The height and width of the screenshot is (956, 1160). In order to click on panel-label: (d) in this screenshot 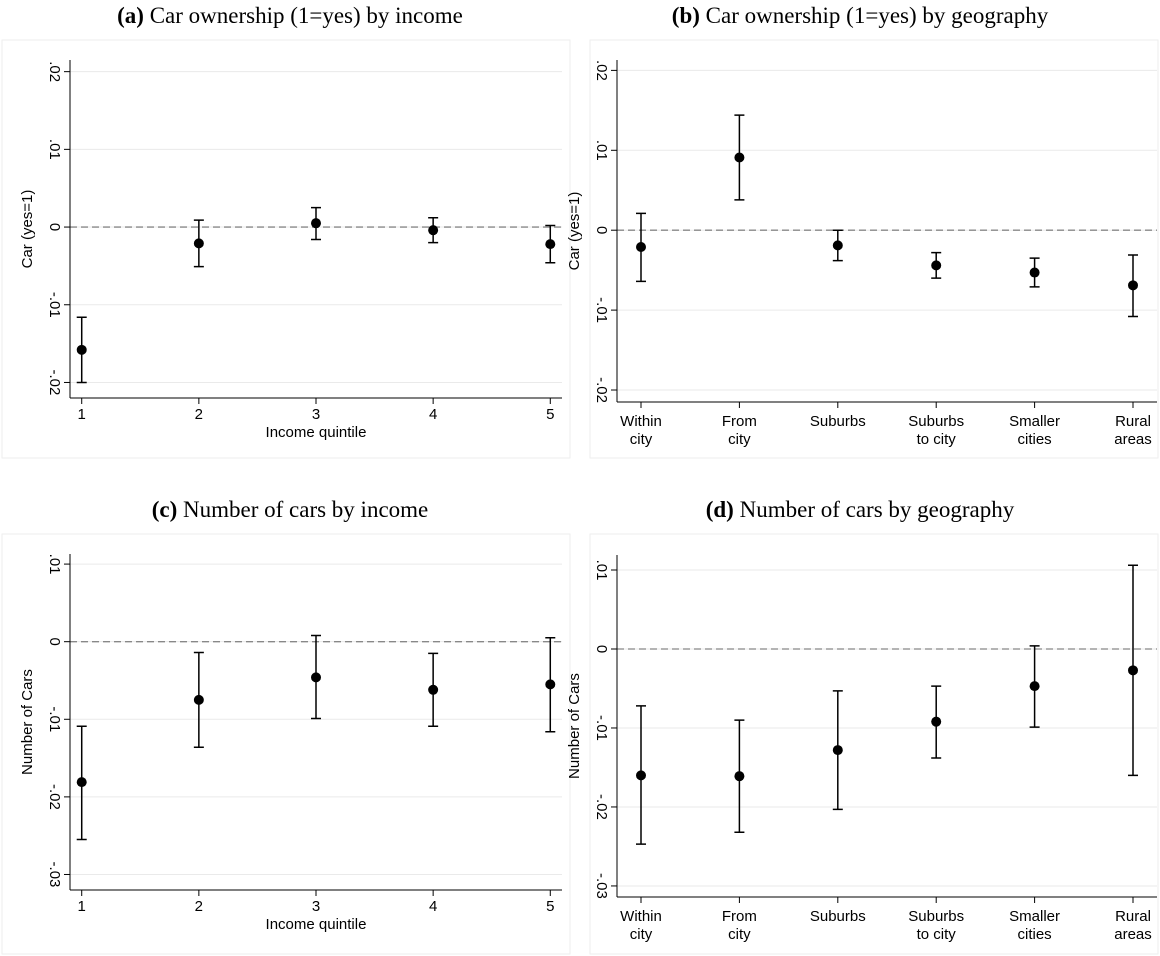, I will do `click(720, 509)`.